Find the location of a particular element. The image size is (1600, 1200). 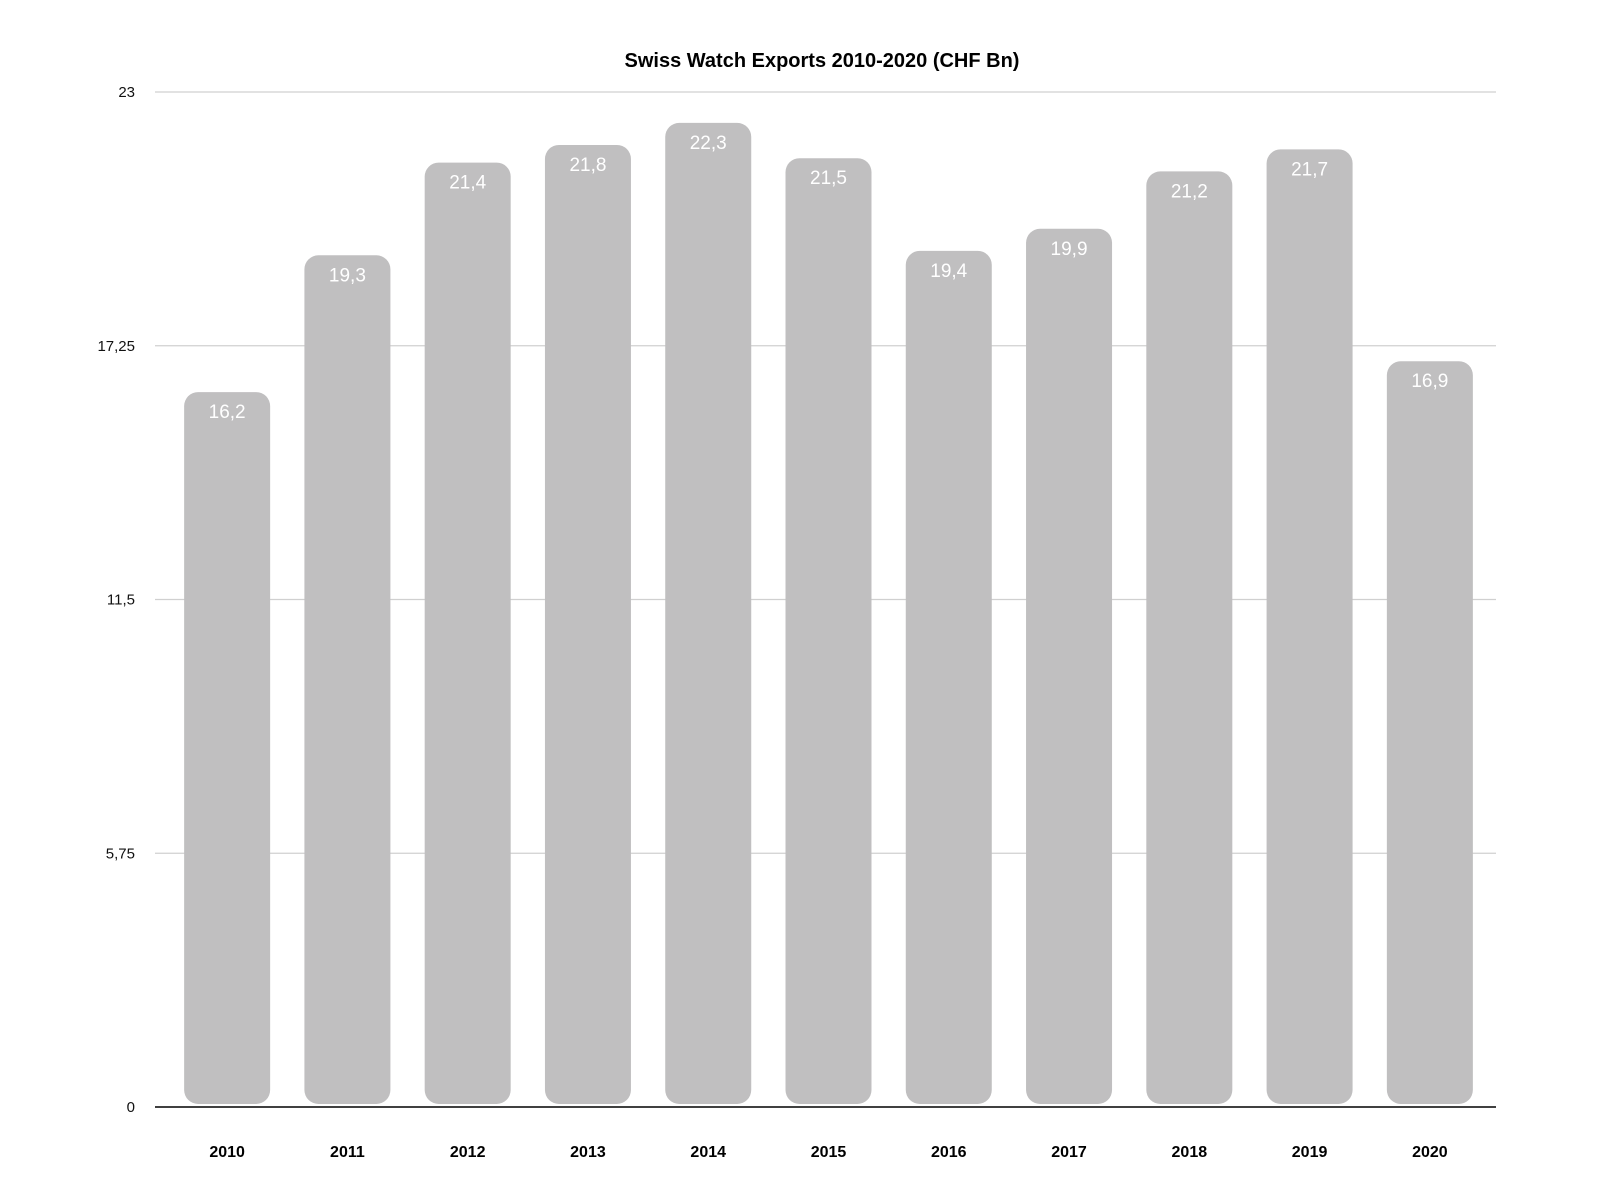

data-label-2013: 21,8 is located at coordinates (587, 165).